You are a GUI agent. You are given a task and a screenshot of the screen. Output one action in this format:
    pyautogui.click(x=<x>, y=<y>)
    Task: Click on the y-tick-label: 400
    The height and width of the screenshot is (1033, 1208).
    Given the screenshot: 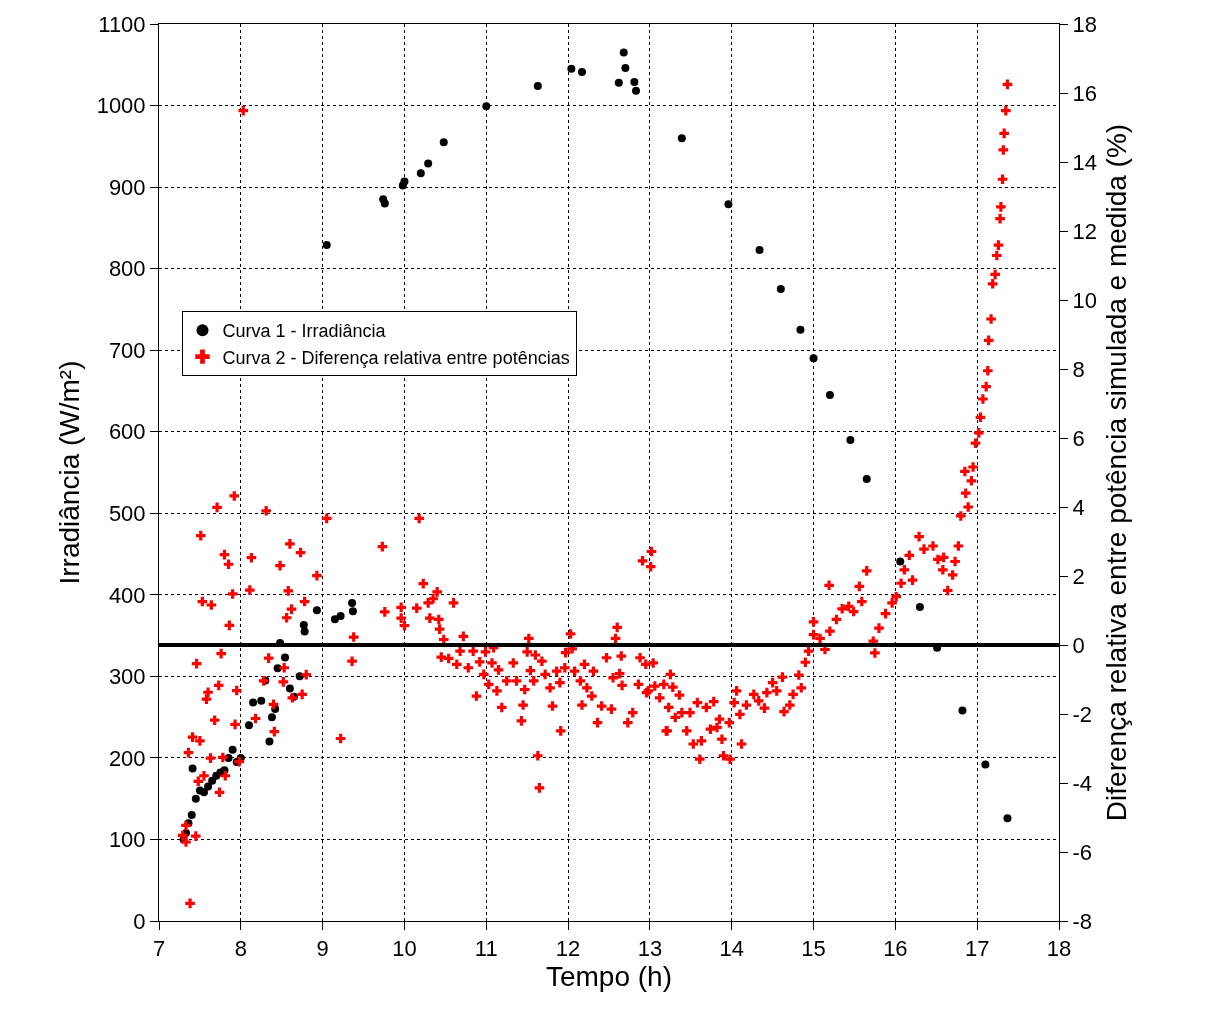 What is the action you would take?
    pyautogui.click(x=127, y=595)
    